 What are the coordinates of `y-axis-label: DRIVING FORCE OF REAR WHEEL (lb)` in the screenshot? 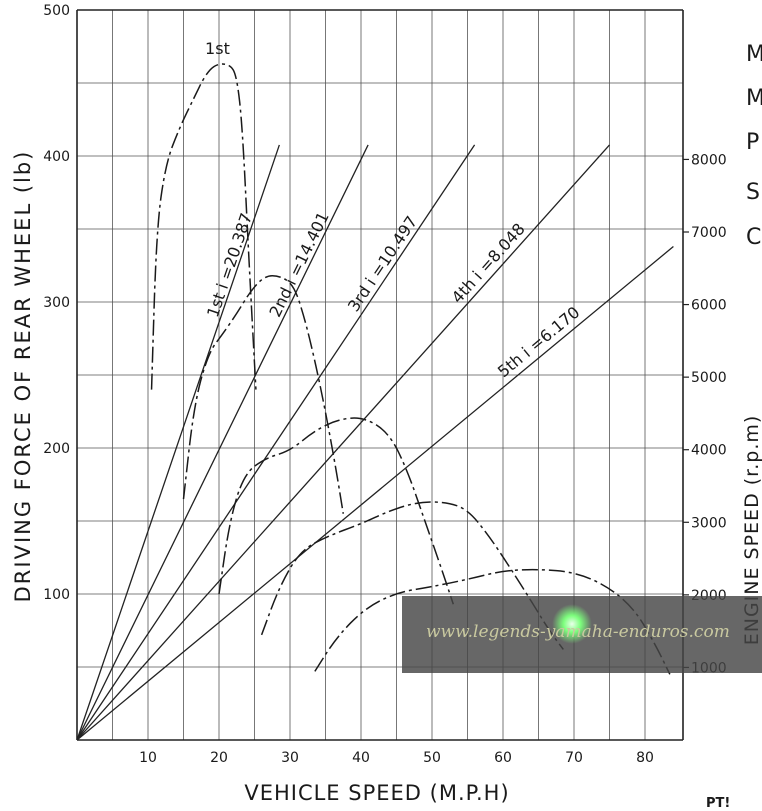 It's located at (23, 376).